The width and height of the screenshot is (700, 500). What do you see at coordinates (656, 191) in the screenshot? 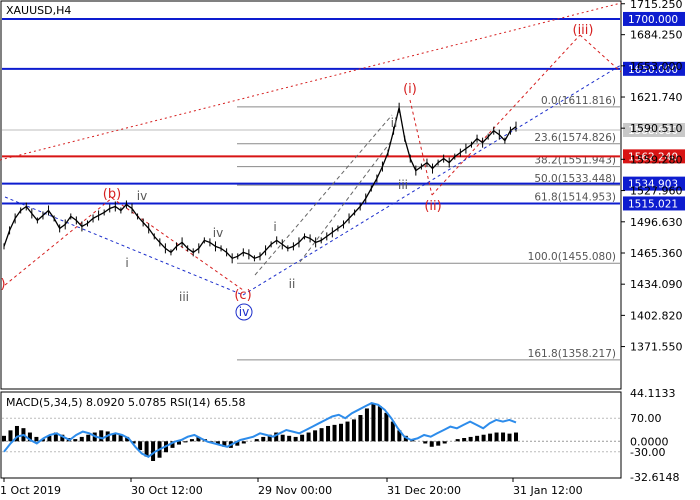
I see `price-axis-label: 1527.960` at bounding box center [656, 191].